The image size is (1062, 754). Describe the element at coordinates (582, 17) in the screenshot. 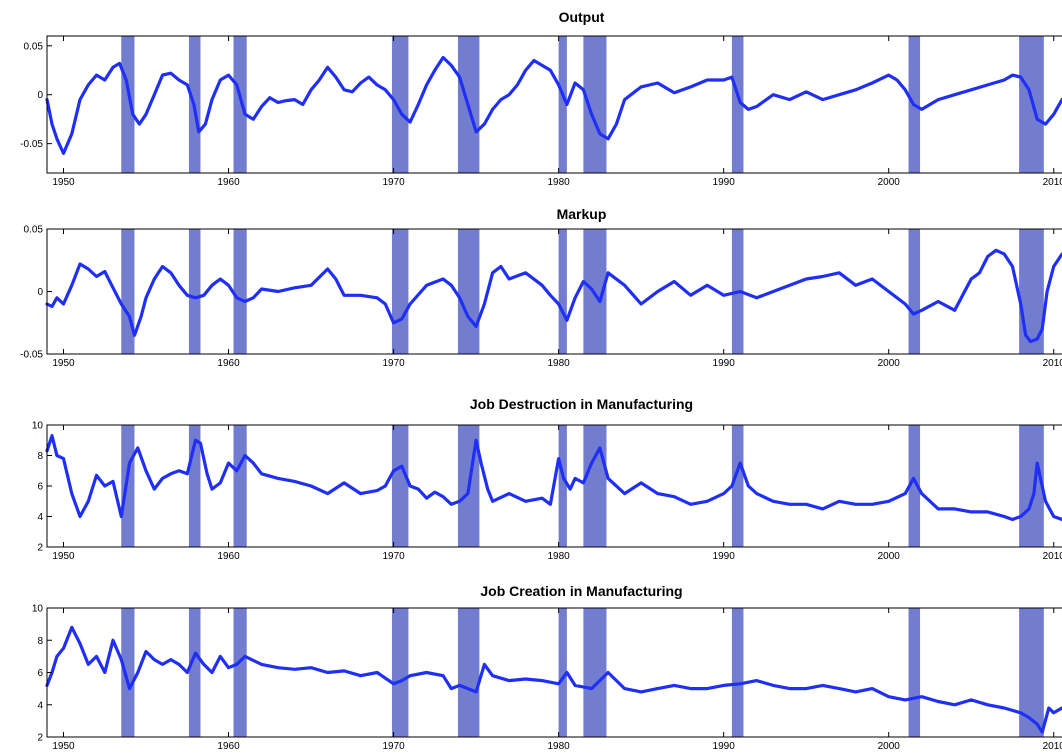

I see `panel-title: Output` at that location.